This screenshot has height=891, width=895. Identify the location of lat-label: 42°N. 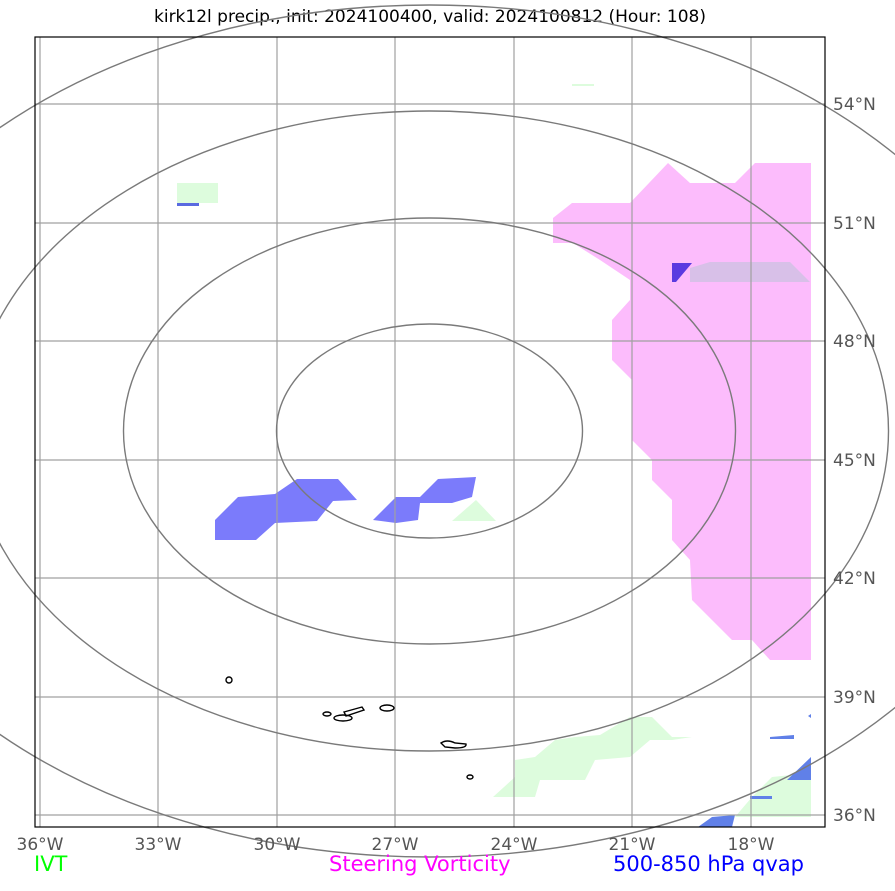
(854, 579).